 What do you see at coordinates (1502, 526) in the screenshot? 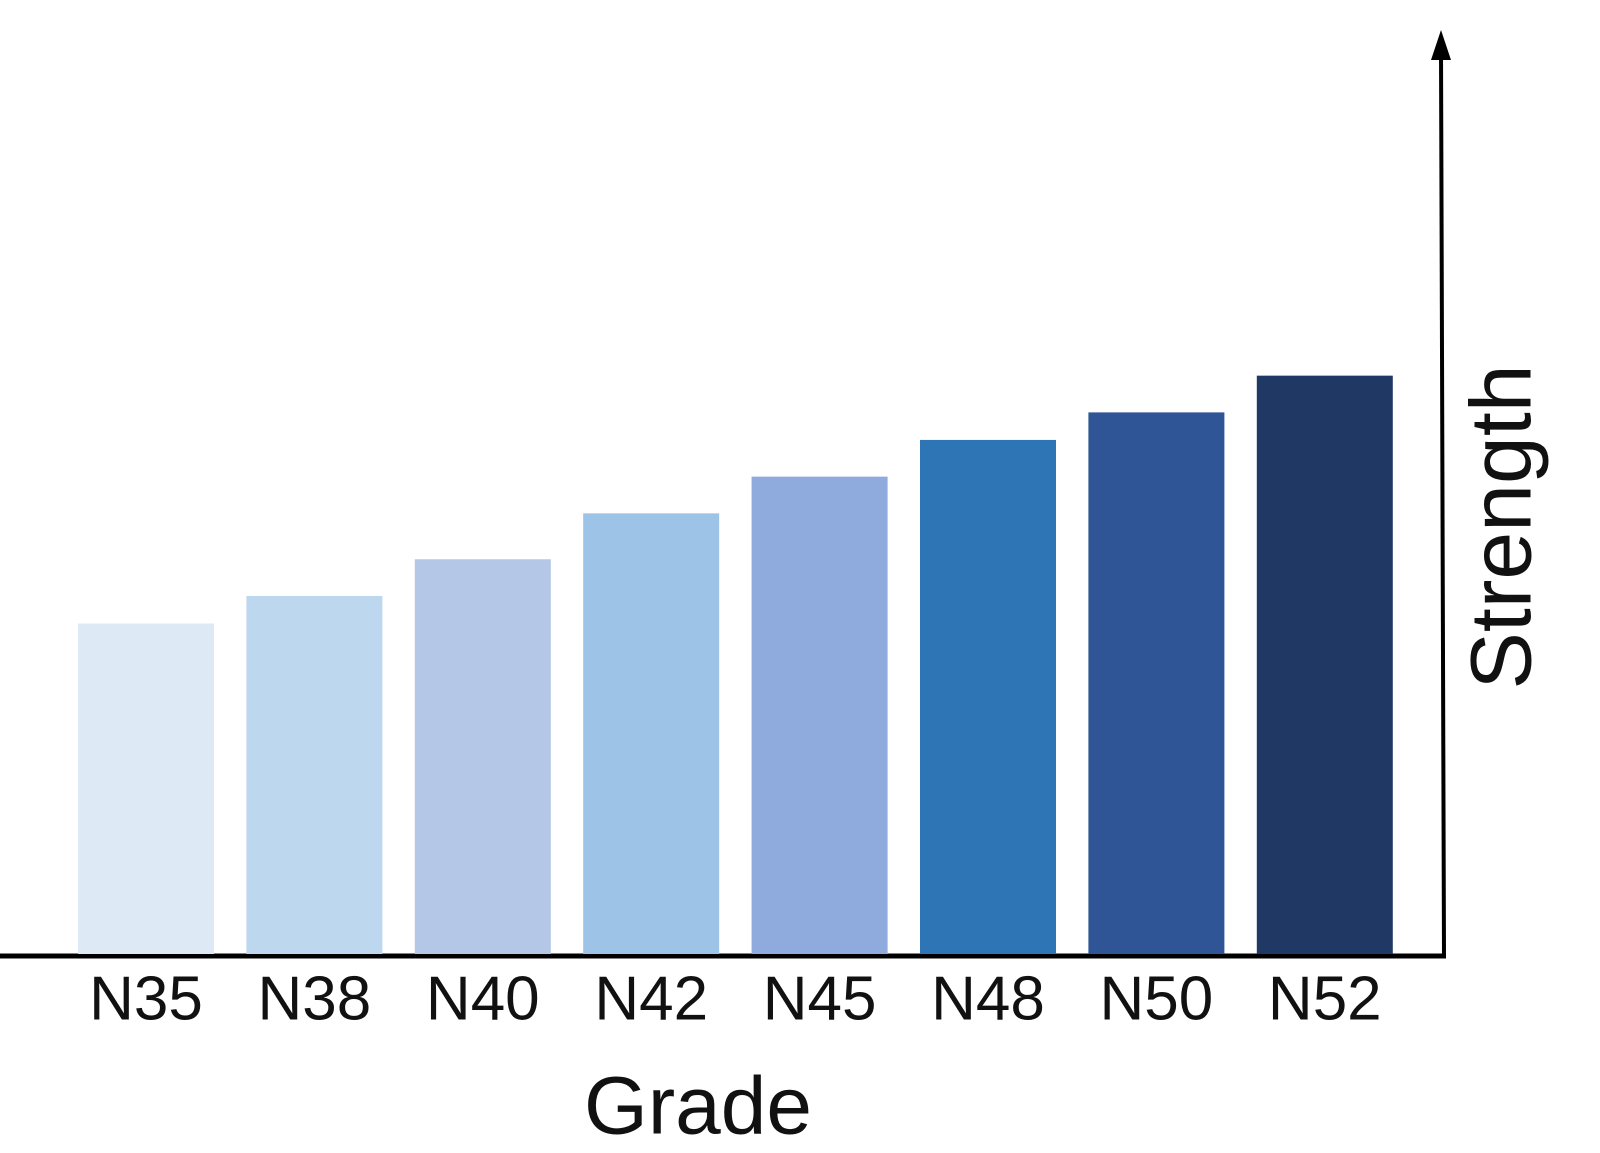
I see `y-axis-label: Strength` at bounding box center [1502, 526].